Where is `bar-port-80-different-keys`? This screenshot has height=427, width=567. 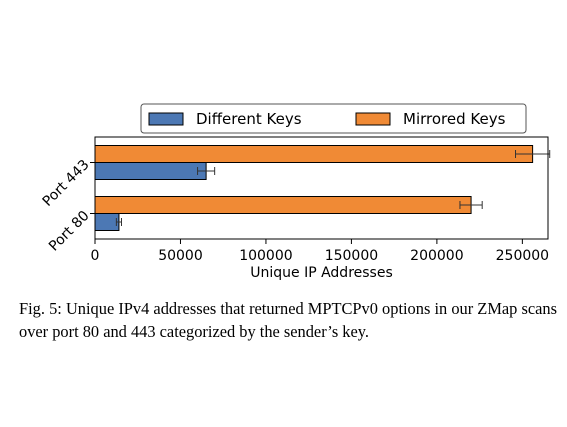
bar-port-80-different-keys is located at coordinates (107, 222).